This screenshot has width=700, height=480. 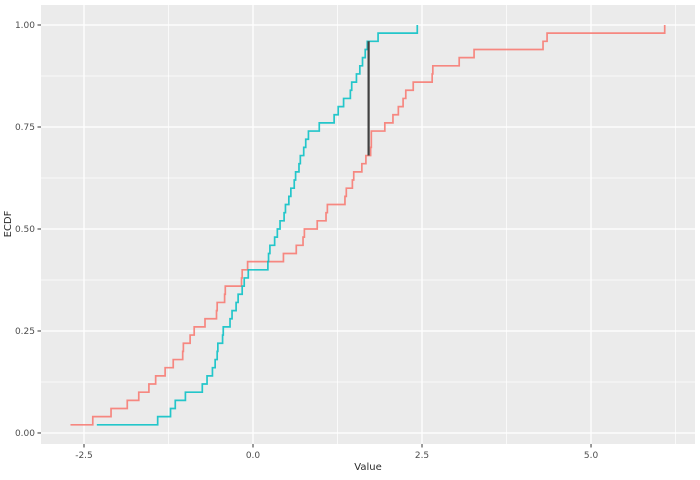 I want to click on x-axis-tick-labels: -2.5 0.0 2.5 5.0, so click(x=336, y=456).